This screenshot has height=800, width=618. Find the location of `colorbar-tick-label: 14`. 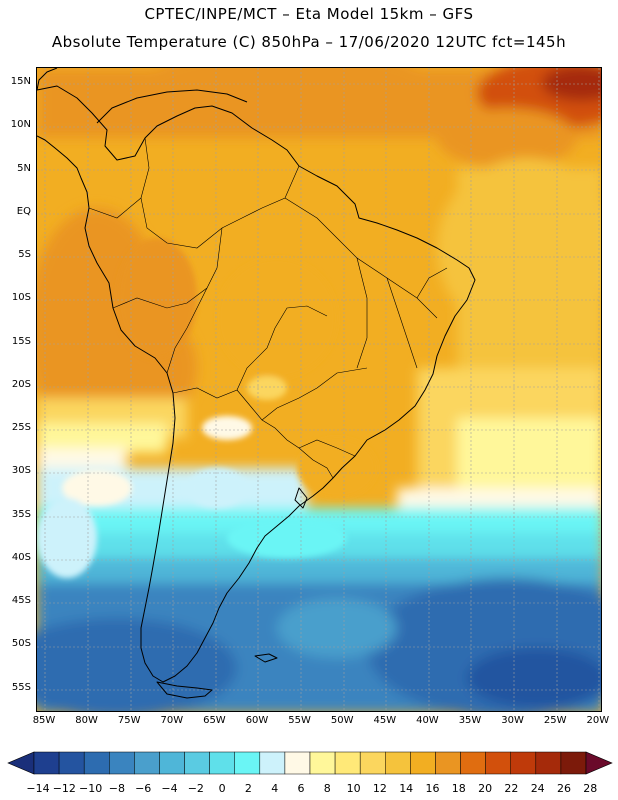

colorbar-tick-label: 14 is located at coordinates (406, 788).